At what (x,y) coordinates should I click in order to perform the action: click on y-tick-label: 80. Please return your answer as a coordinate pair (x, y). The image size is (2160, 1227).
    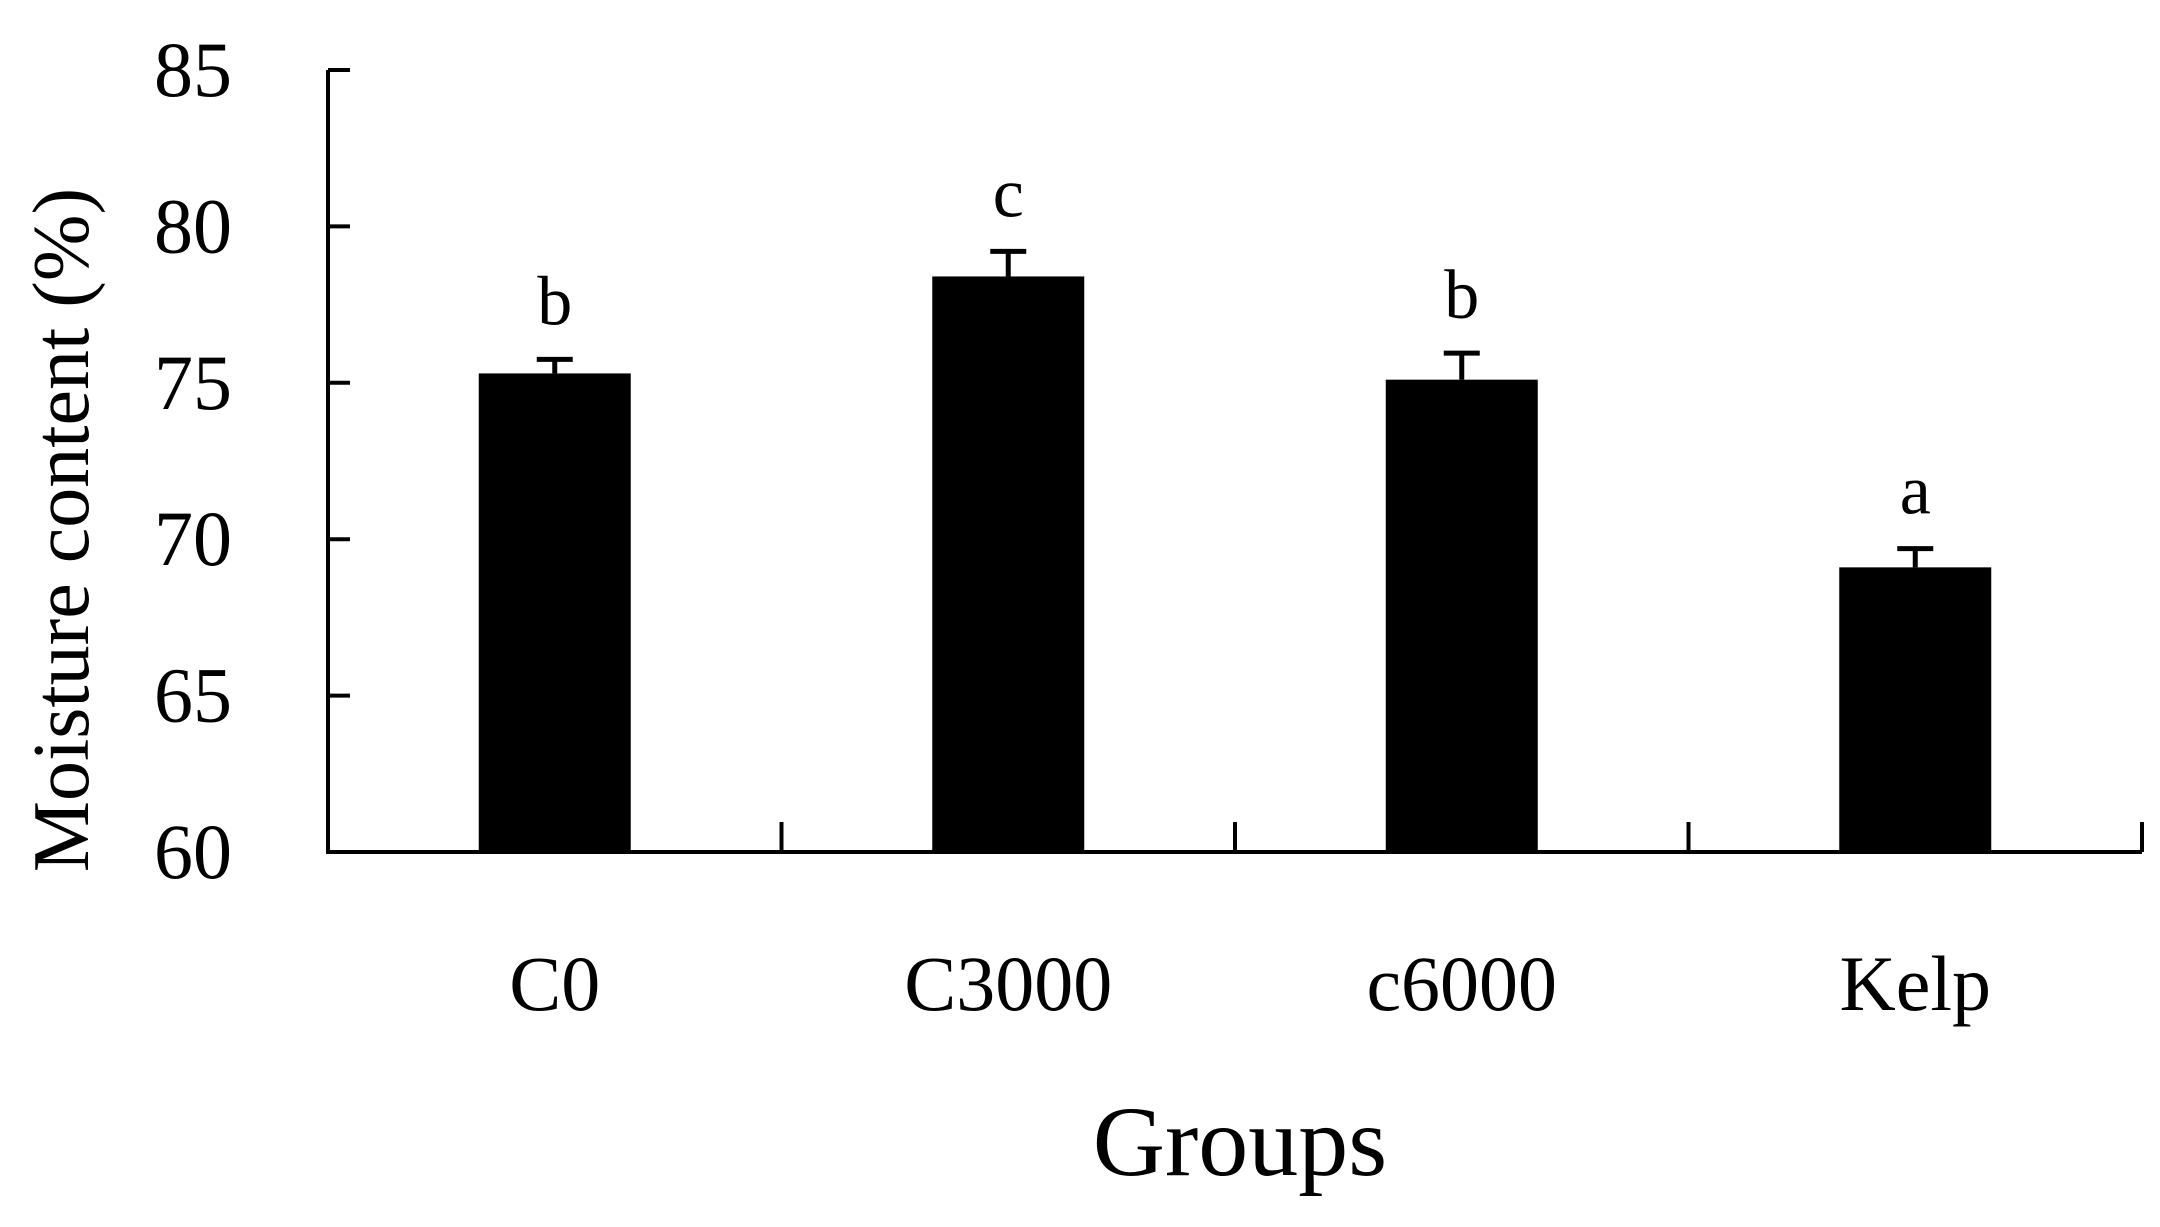
    Looking at the image, I should click on (193, 225).